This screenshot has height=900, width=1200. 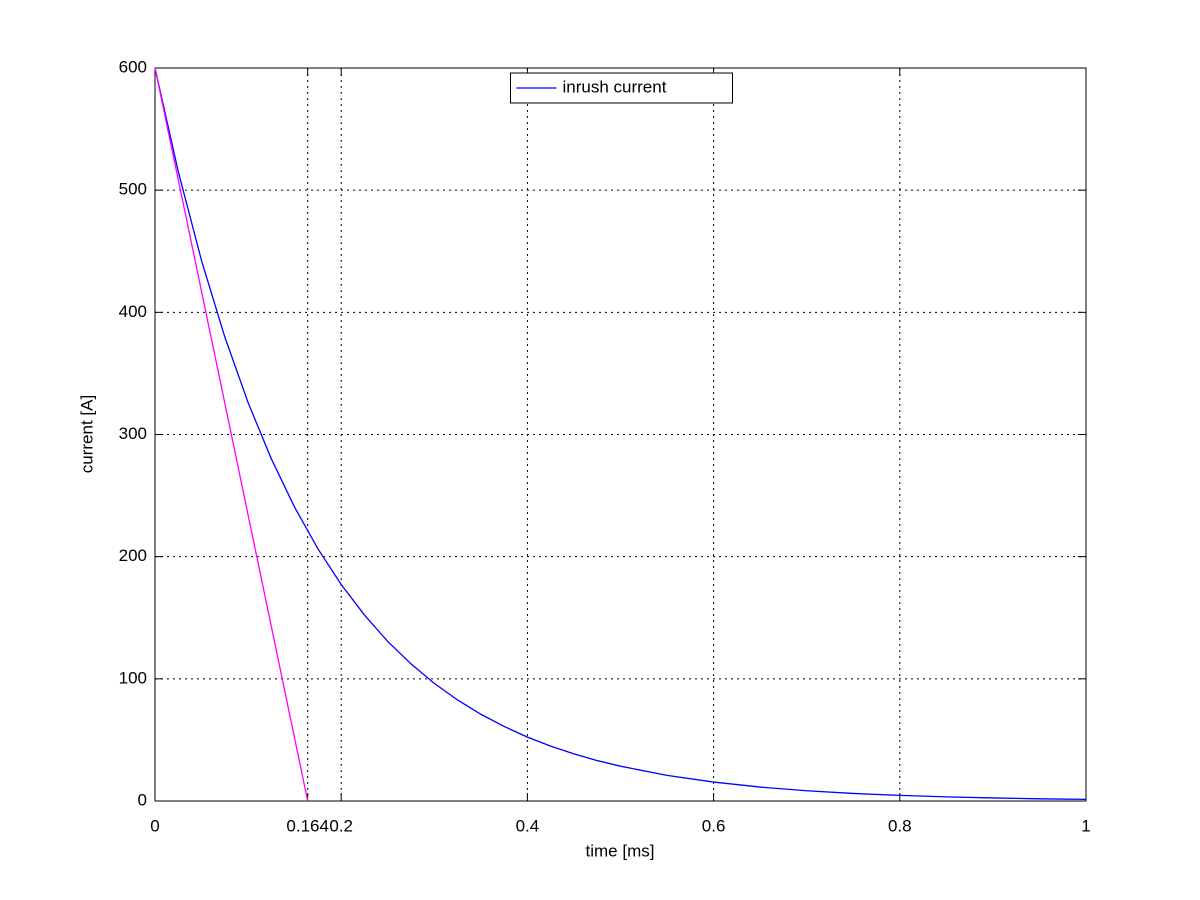 I want to click on y-tick-label: 500, so click(x=133, y=189).